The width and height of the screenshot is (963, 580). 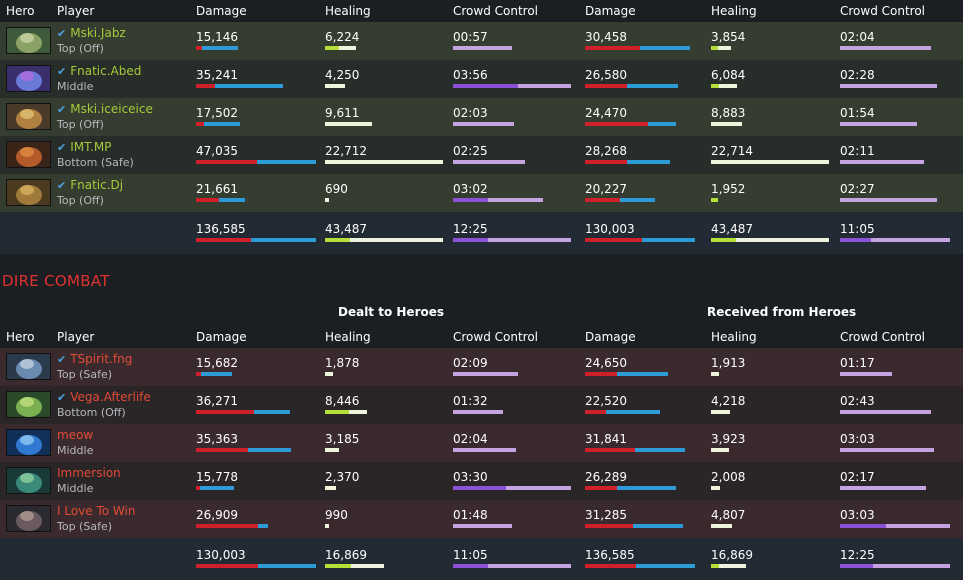 What do you see at coordinates (470, 477) in the screenshot?
I see `cc-dealt-value: 03:30` at bounding box center [470, 477].